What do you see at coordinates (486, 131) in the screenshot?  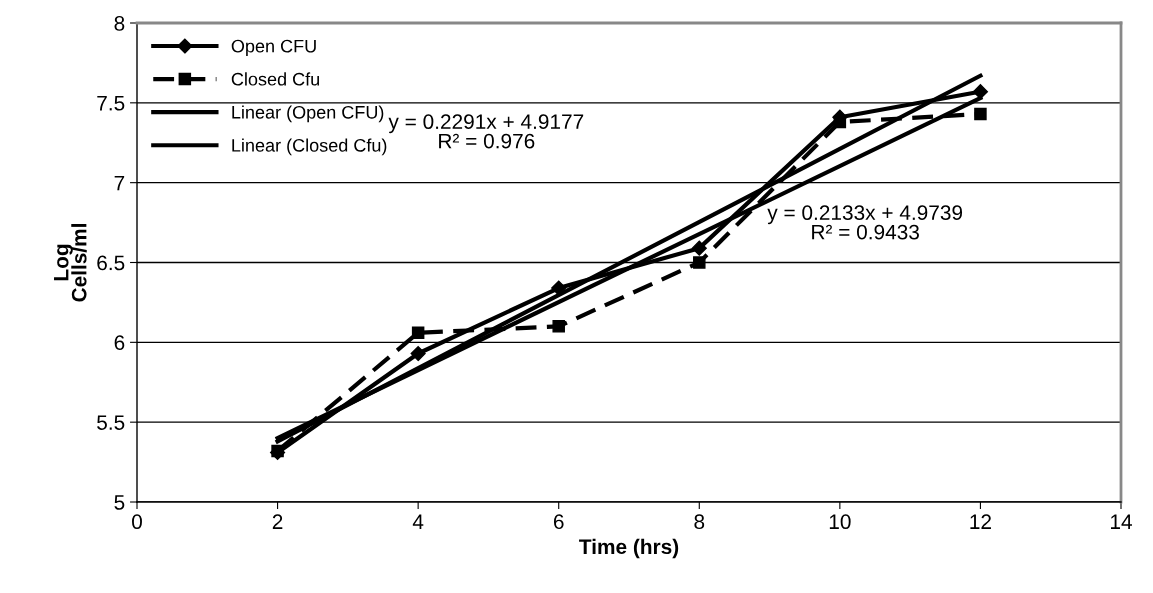 I see `annotation: y = 0.2291x + 4.9177 R² = 0.976` at bounding box center [486, 131].